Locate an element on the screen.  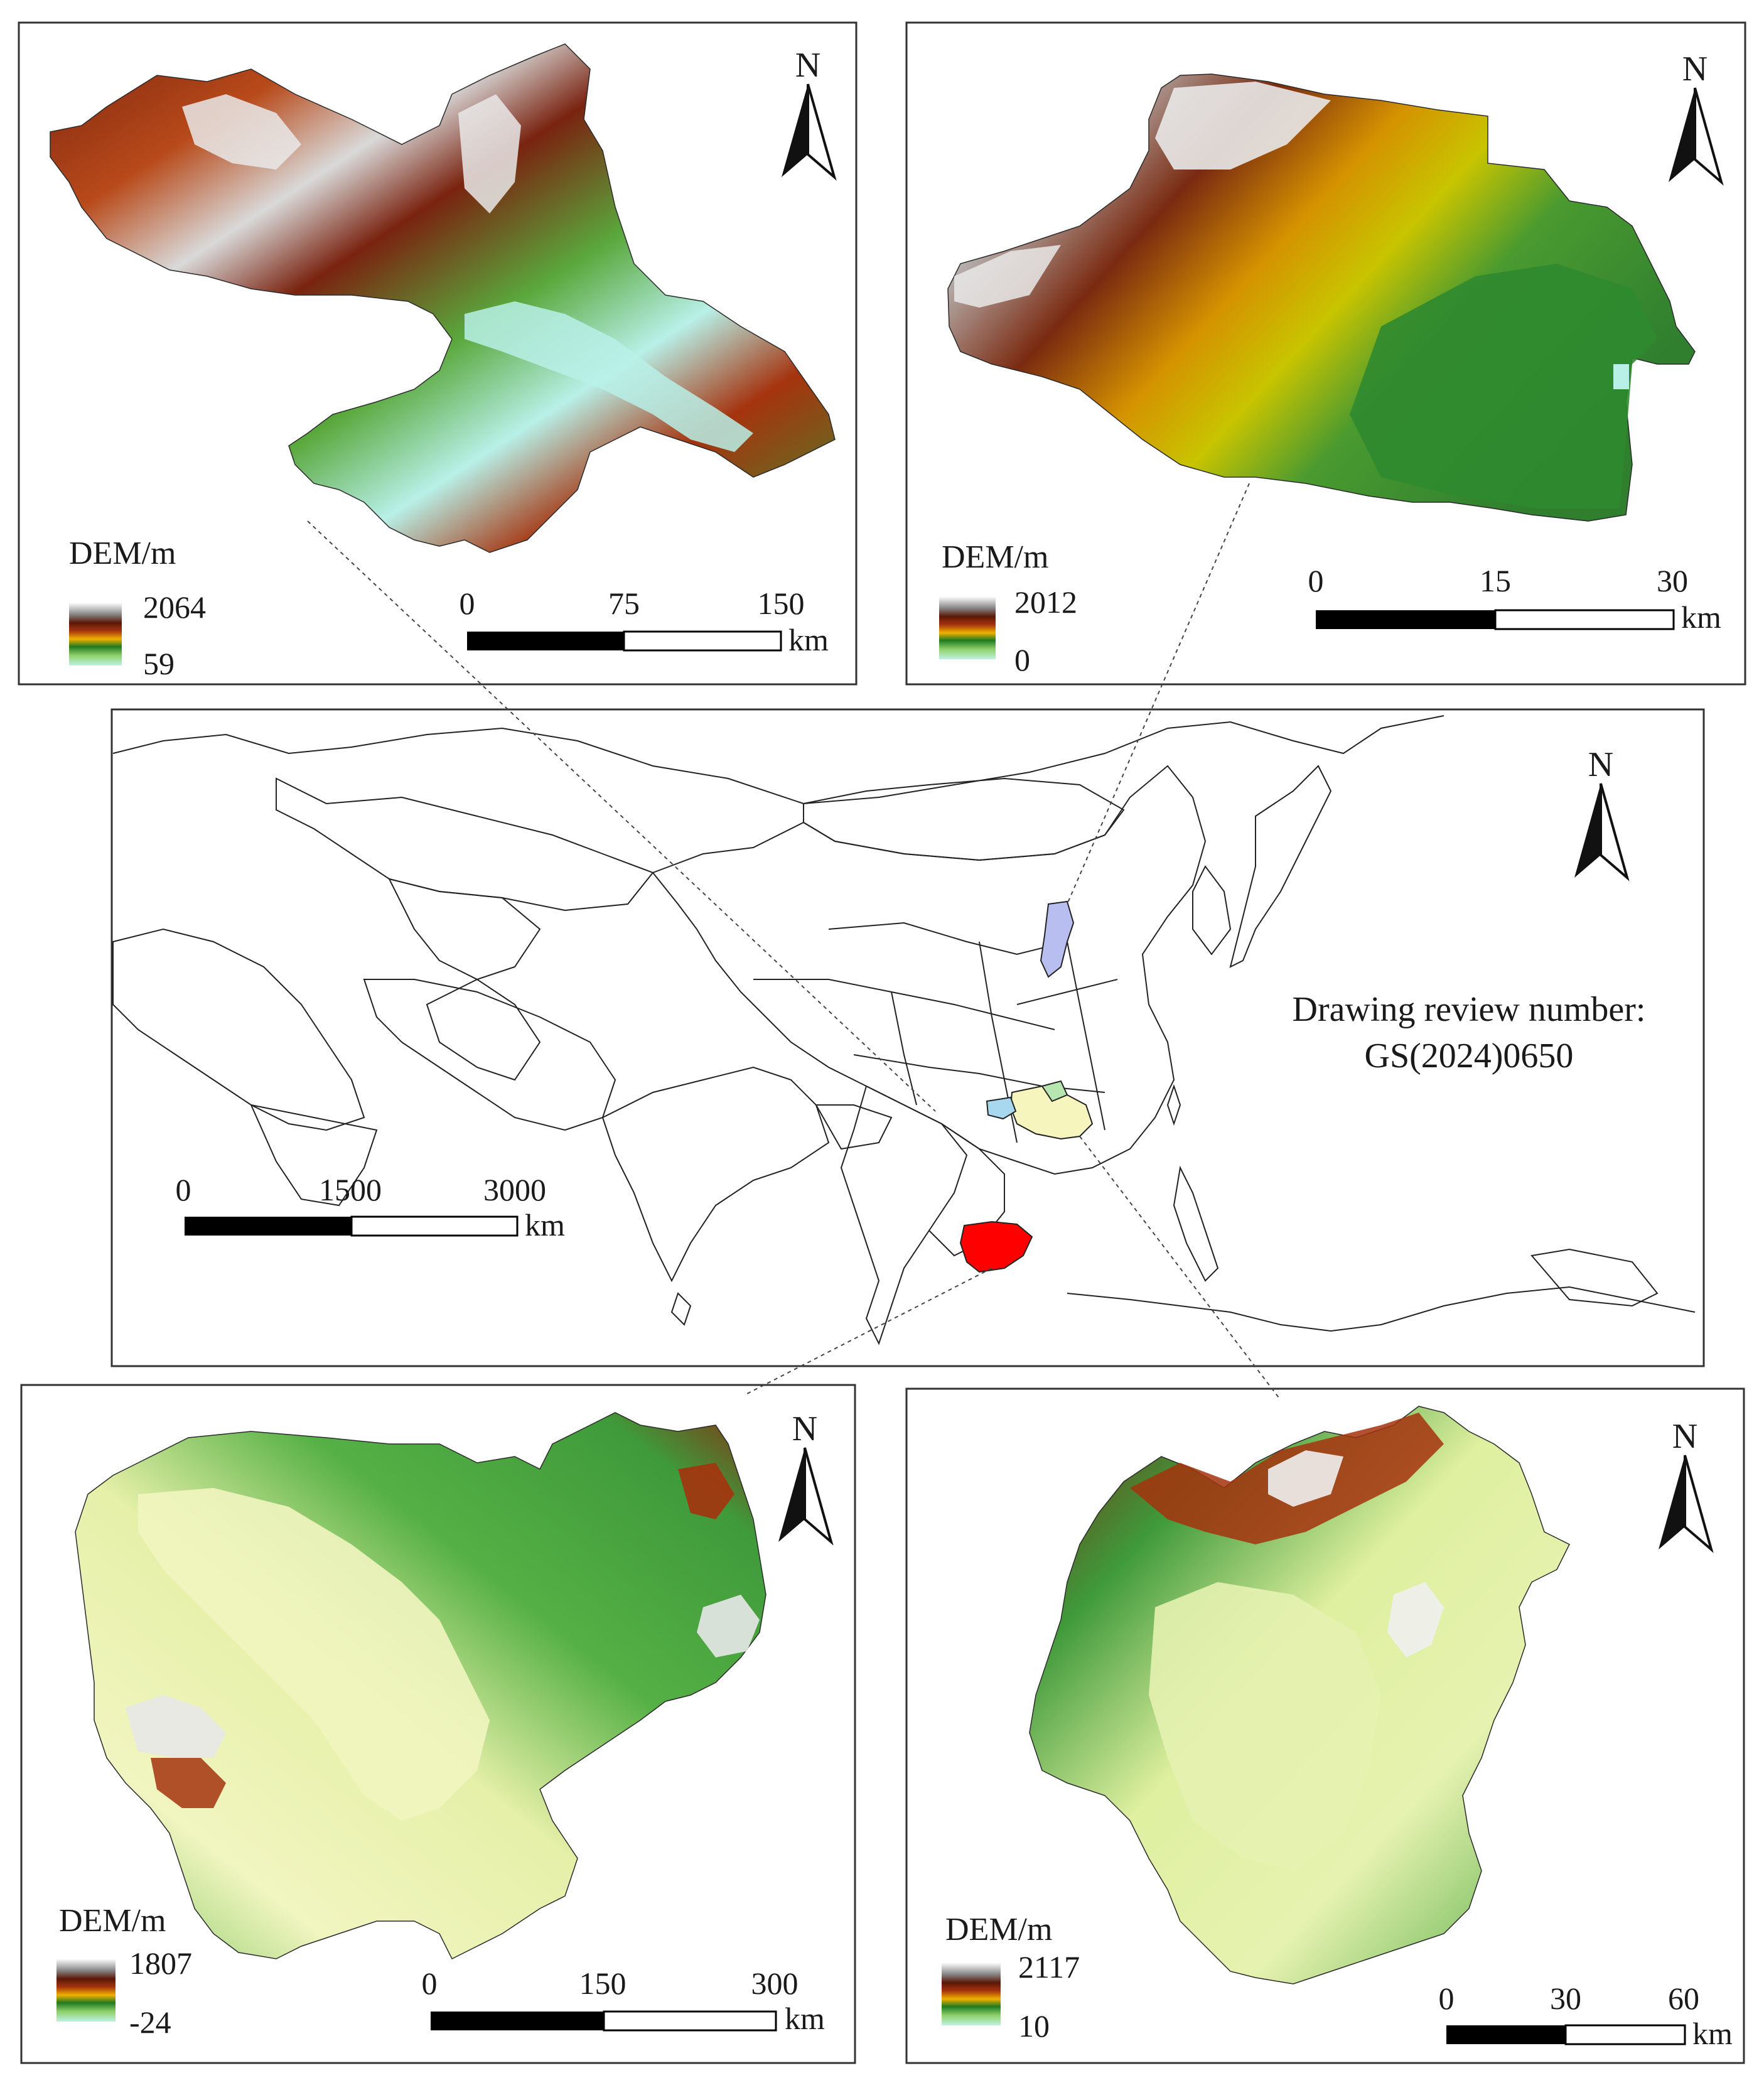
top-left-highland-white is located at coordinates (241, 132).